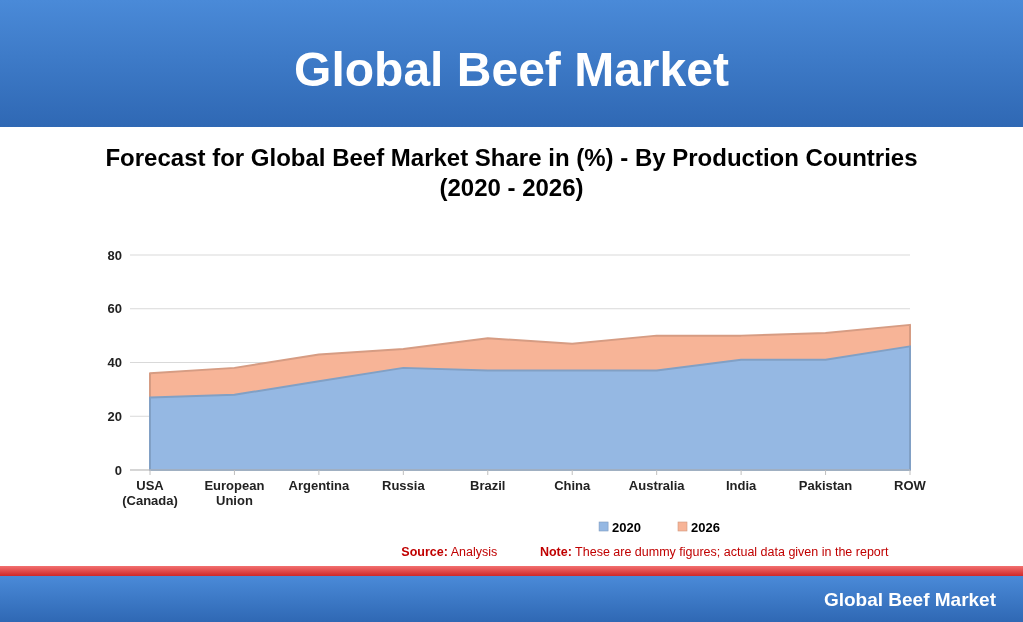 The height and width of the screenshot is (622, 1023). Describe the element at coordinates (511, 172) in the screenshot. I see `chart-subtitle: Forecast for Global Beef Market Share in (%) - By Production Countries (2020 - 2026)` at that location.